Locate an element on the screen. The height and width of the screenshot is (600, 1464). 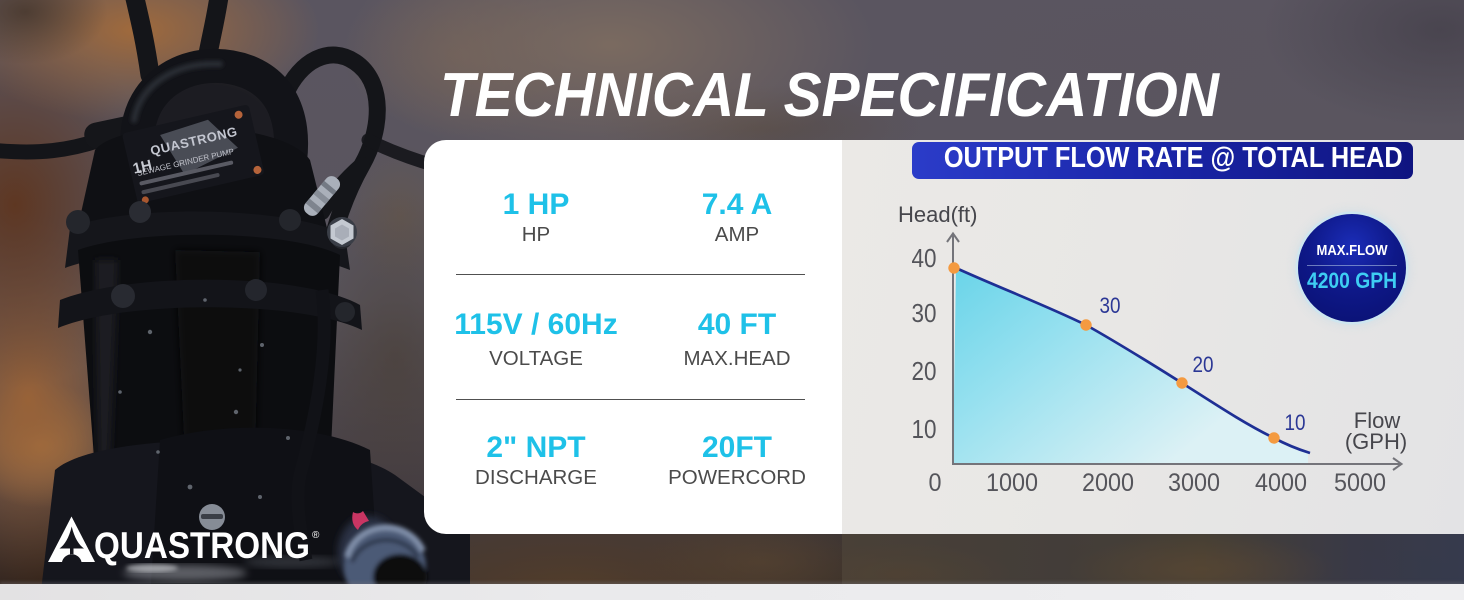
svg-text: 0 is located at coordinates (935, 483).